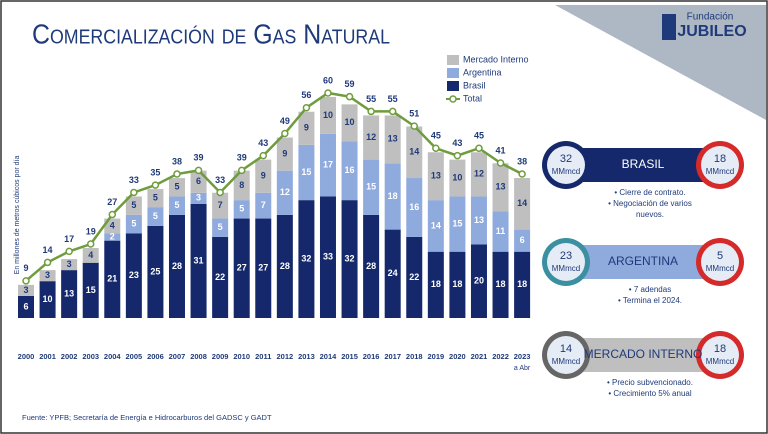  What do you see at coordinates (453, 99) in the screenshot?
I see `legend-marker` at bounding box center [453, 99].